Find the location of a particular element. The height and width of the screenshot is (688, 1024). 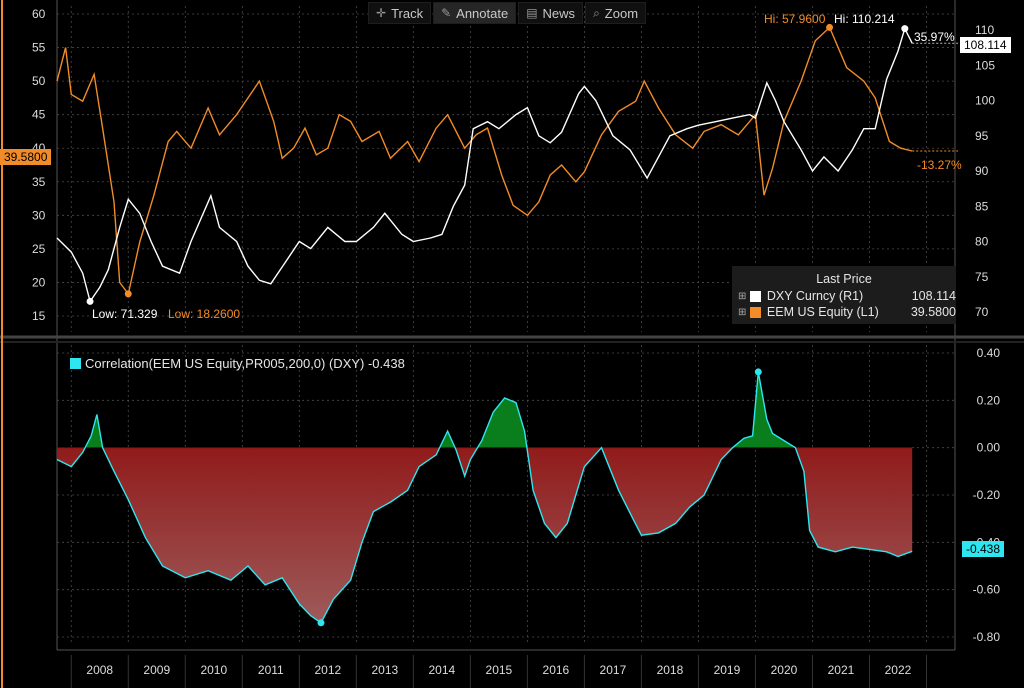

x-axis-tick: 2015 is located at coordinates (499, 670).